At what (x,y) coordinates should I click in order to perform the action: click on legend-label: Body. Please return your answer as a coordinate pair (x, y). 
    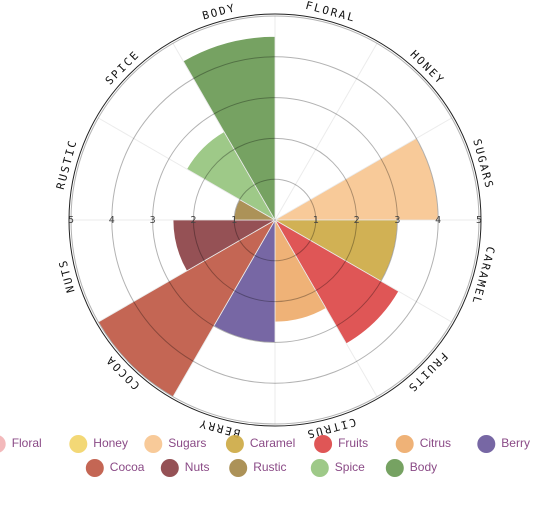
    Looking at the image, I should click on (423, 467).